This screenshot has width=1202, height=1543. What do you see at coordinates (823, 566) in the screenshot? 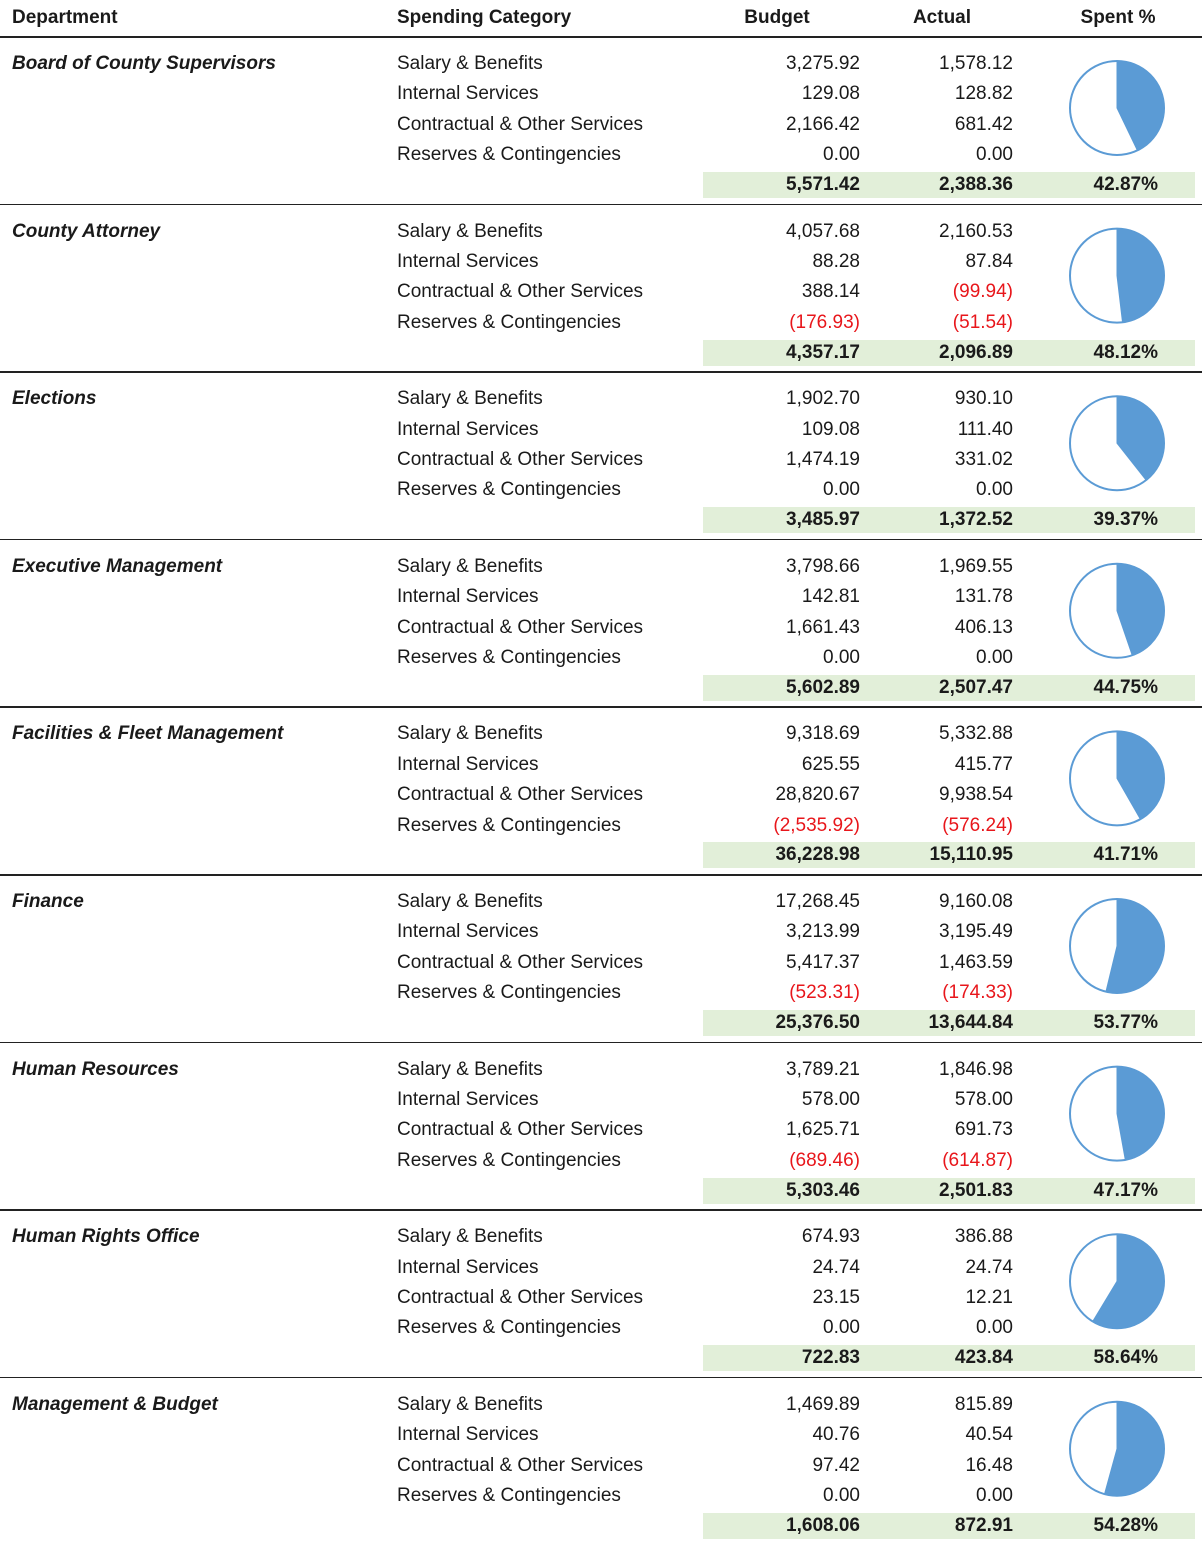
I see `budget: 3,798.66` at bounding box center [823, 566].